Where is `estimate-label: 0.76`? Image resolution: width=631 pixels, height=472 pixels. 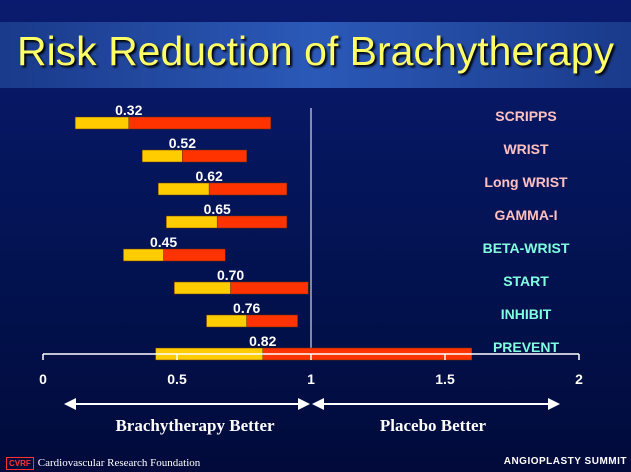
estimate-label: 0.76 is located at coordinates (246, 308).